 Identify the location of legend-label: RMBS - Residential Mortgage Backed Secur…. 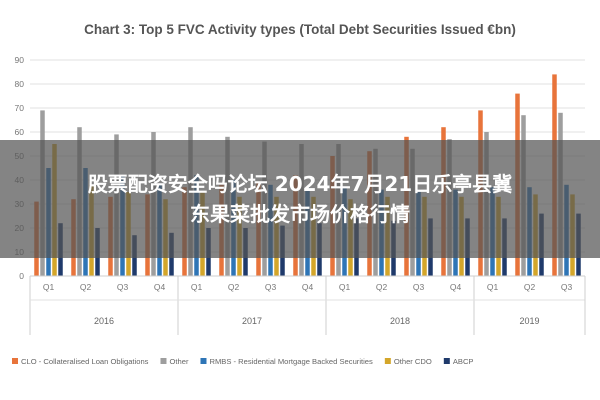
(291, 361).